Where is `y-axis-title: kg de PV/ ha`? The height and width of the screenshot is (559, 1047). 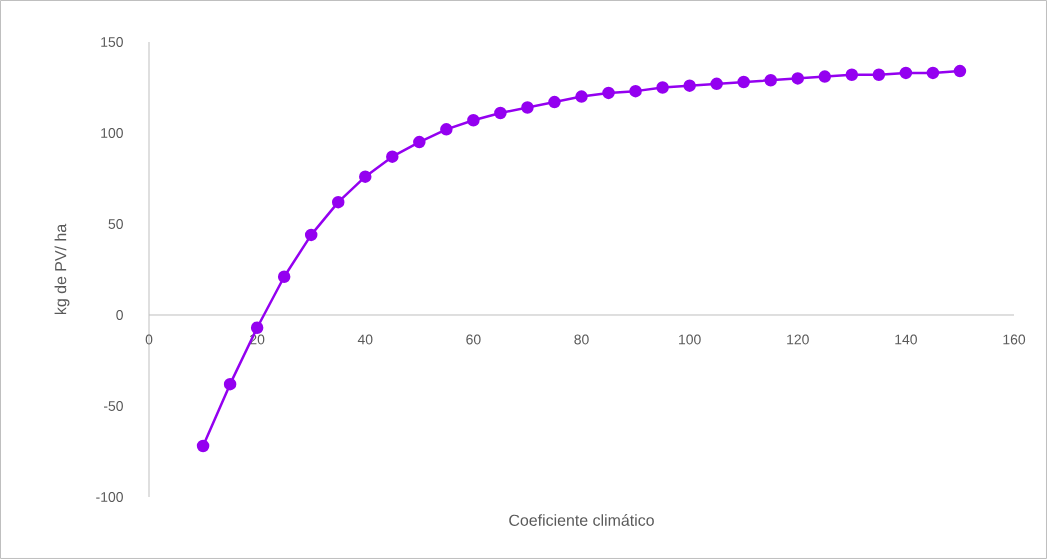
y-axis-title: kg de PV/ ha is located at coordinates (62, 269).